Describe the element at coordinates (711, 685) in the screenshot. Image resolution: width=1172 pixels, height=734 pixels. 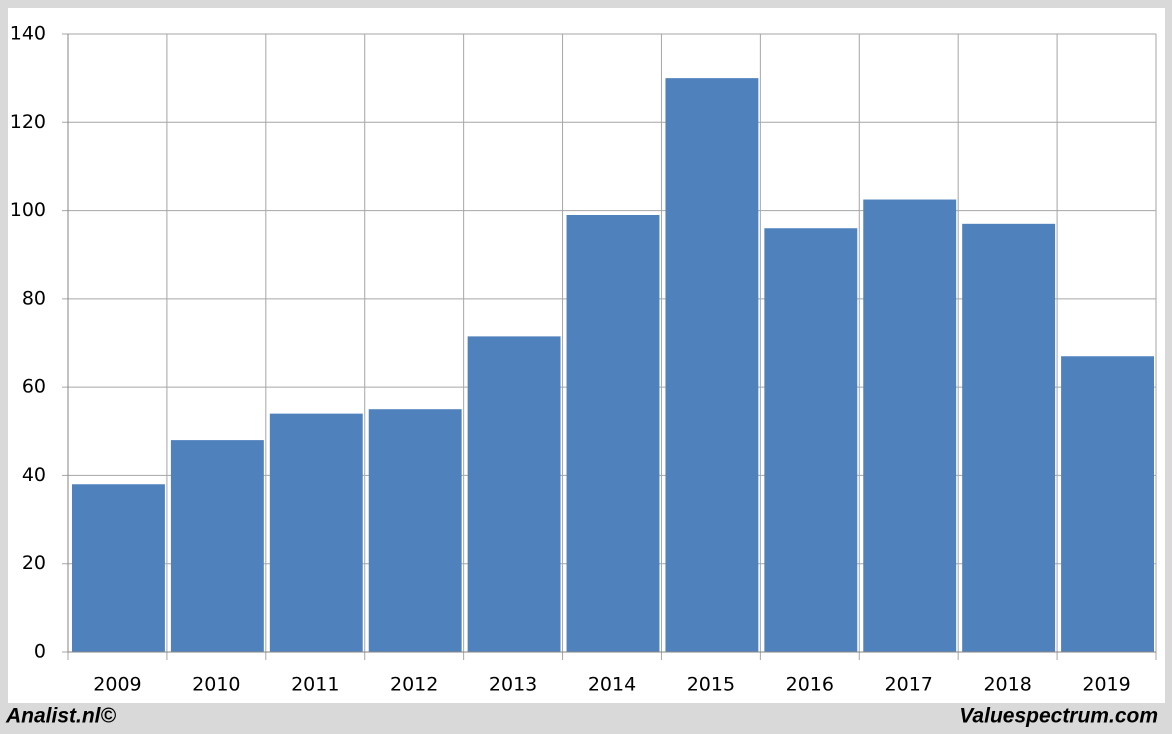
I see `x-tick-label: 2015` at that location.